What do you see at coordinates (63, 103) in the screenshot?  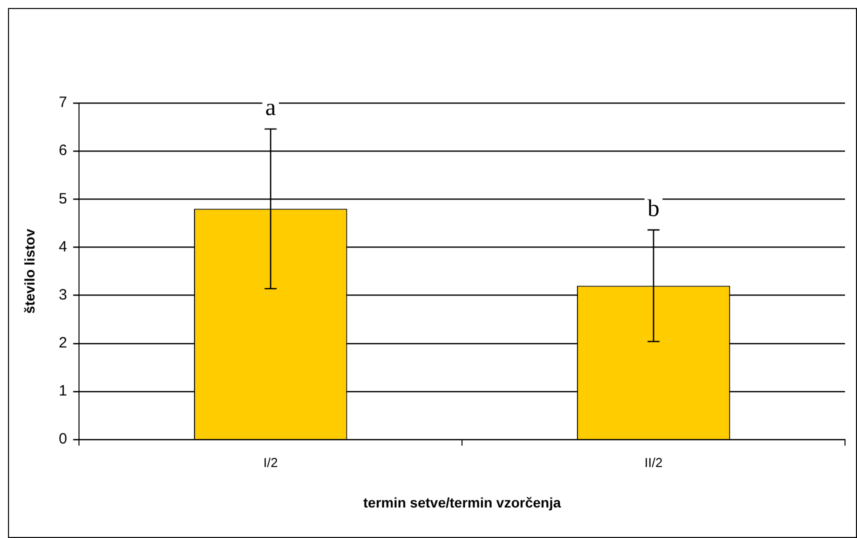 I see `y-tick-label: 7` at bounding box center [63, 103].